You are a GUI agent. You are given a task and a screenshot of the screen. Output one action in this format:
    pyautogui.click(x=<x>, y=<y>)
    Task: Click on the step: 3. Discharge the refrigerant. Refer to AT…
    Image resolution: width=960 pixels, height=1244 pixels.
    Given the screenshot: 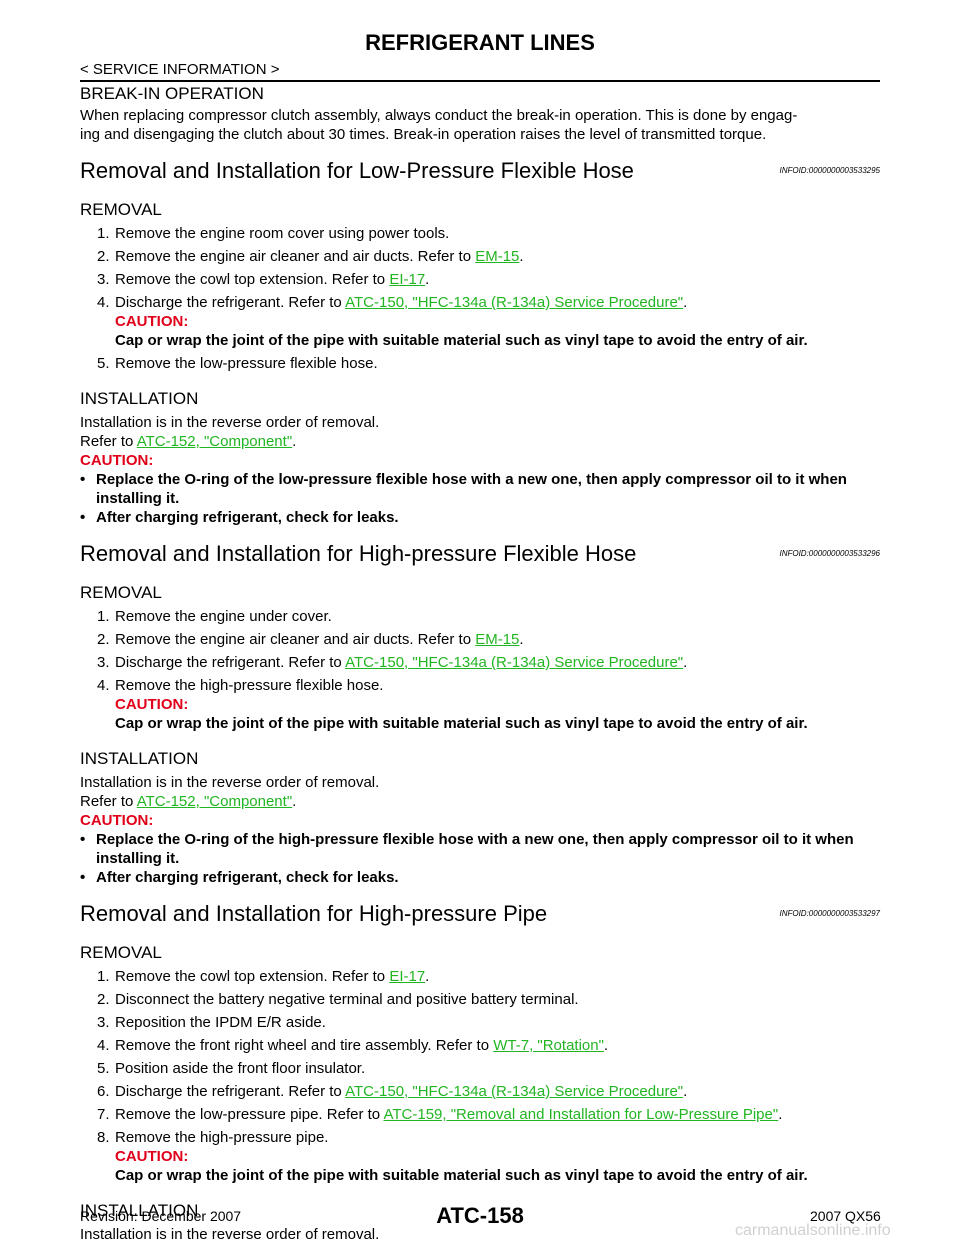 What is the action you would take?
    pyautogui.click(x=488, y=662)
    